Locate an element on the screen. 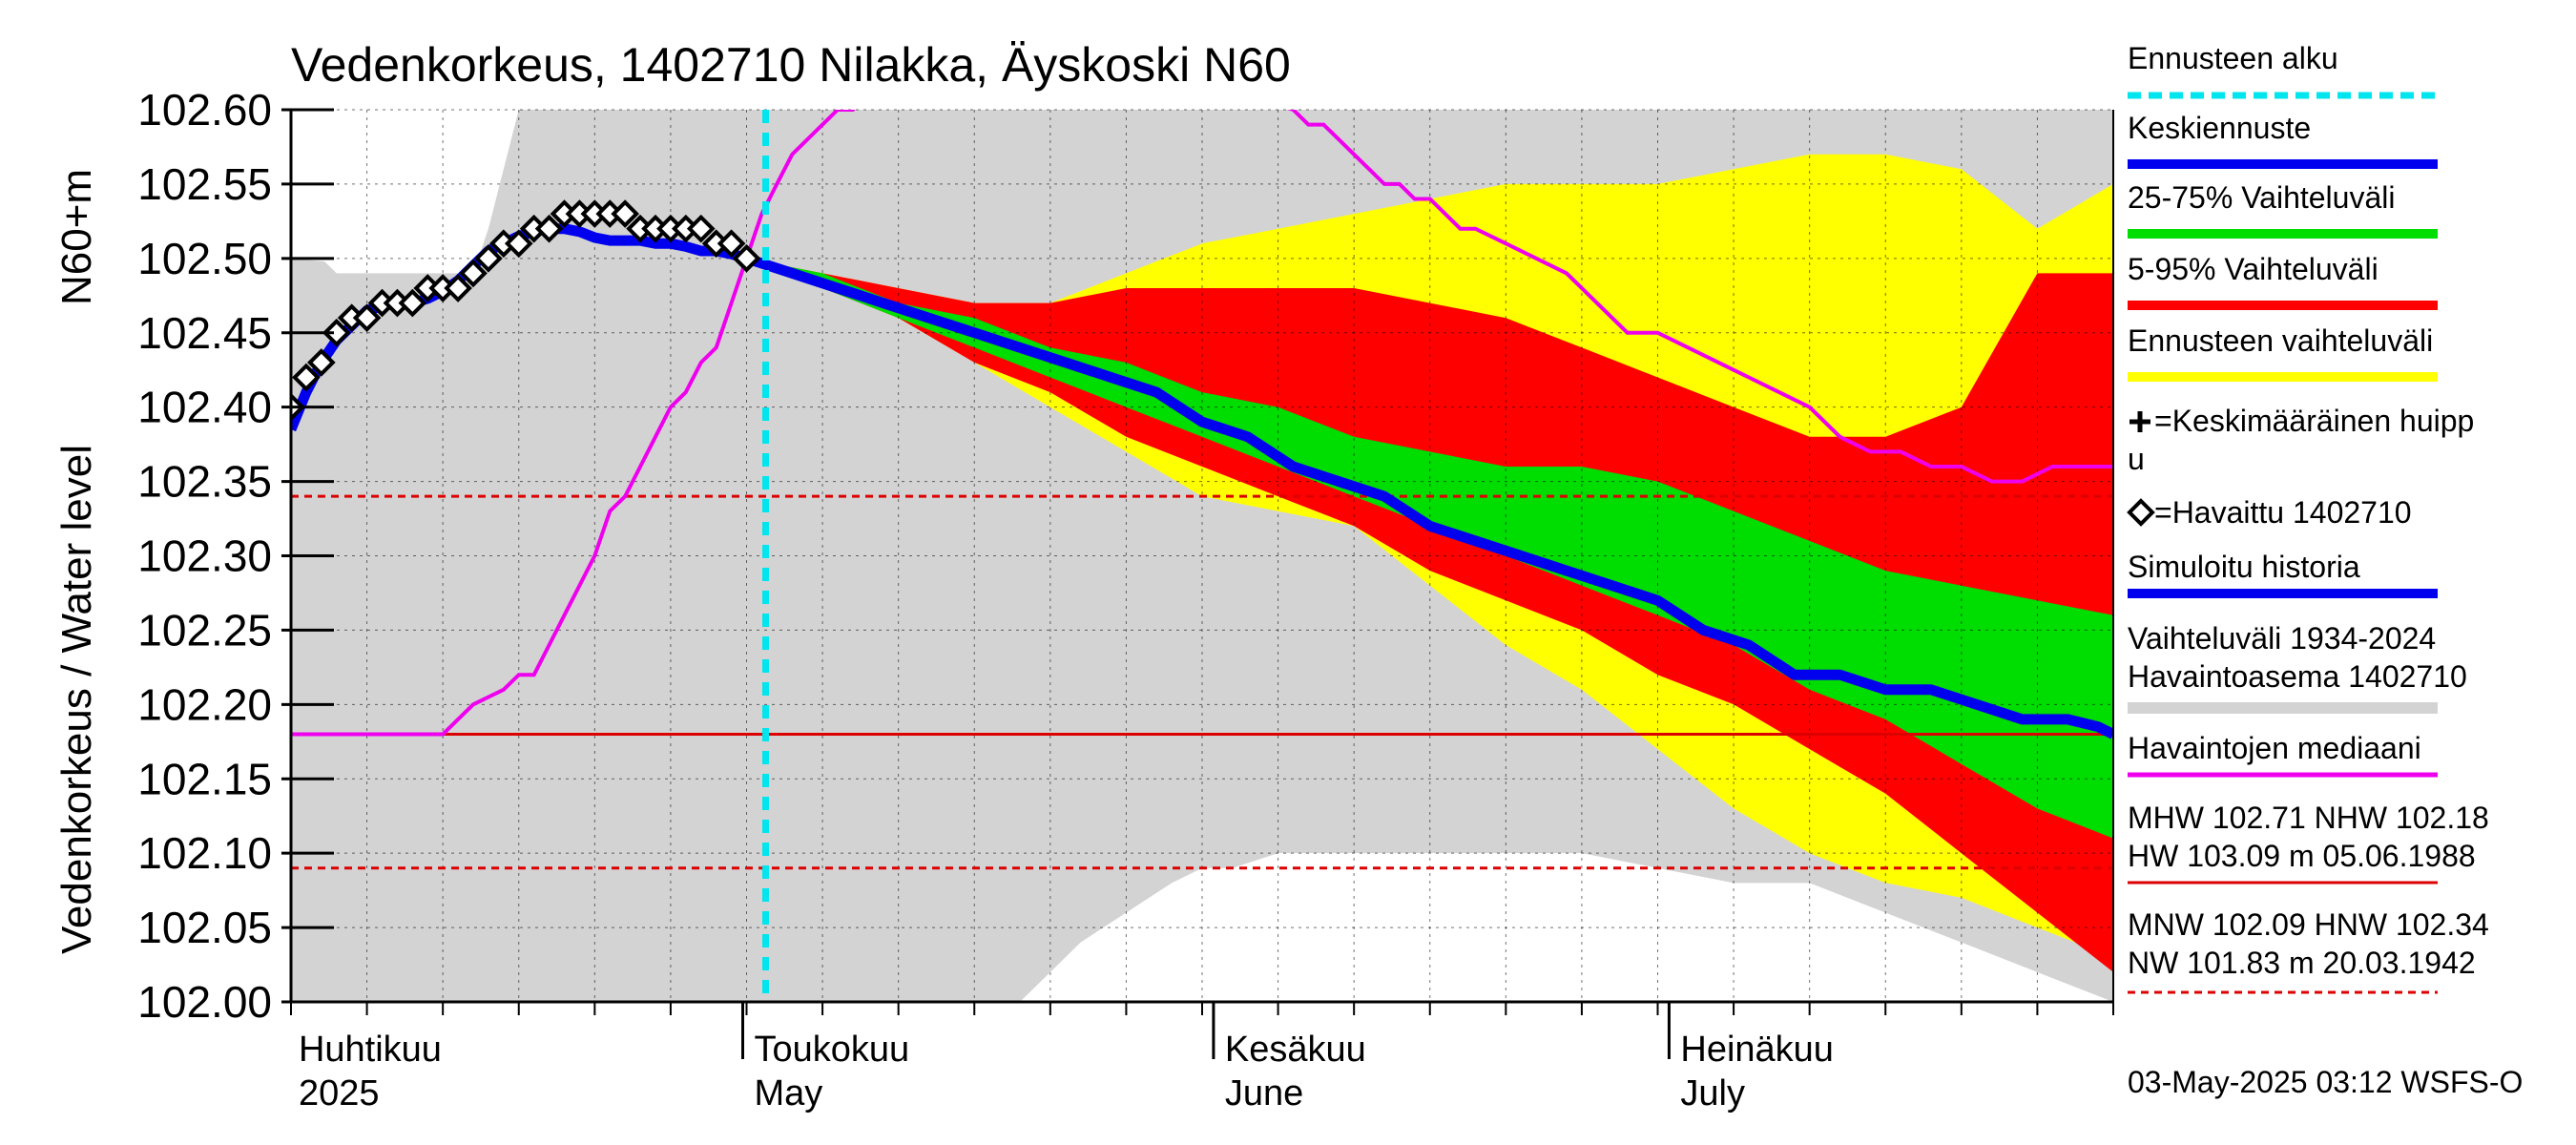 This screenshot has height=1145, width=2576. y-tick-label: 102.45 is located at coordinates (204, 333).